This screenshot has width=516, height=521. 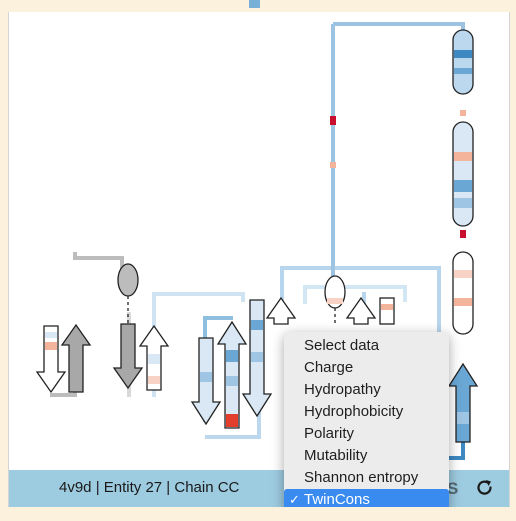 What do you see at coordinates (387, 311) in the screenshot?
I see `beta-strand` at bounding box center [387, 311].